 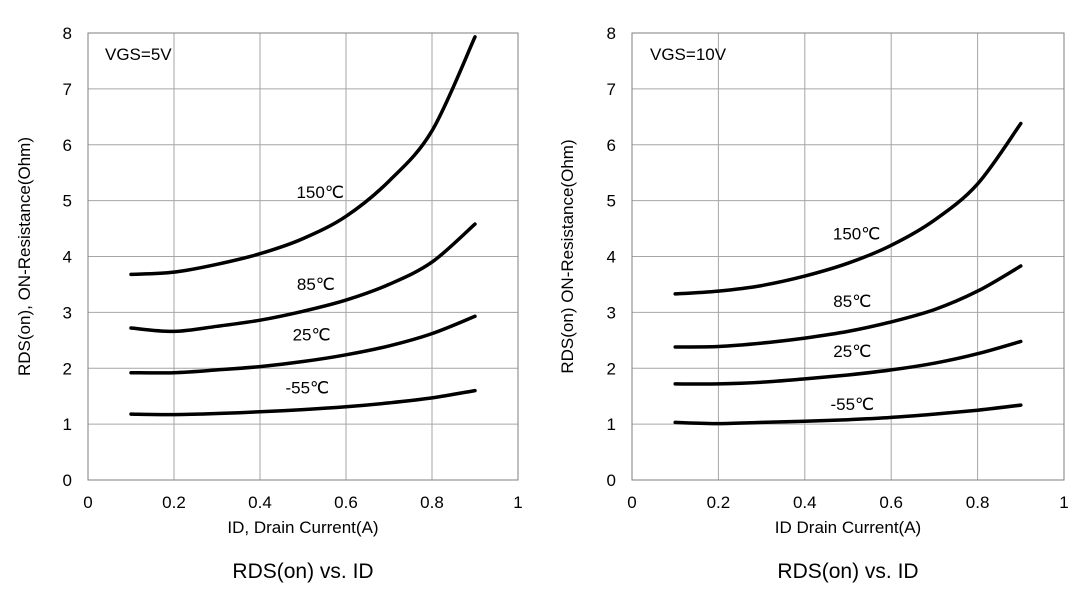 What do you see at coordinates (688, 54) in the screenshot?
I see `vgs-annotation: VGS=10V` at bounding box center [688, 54].